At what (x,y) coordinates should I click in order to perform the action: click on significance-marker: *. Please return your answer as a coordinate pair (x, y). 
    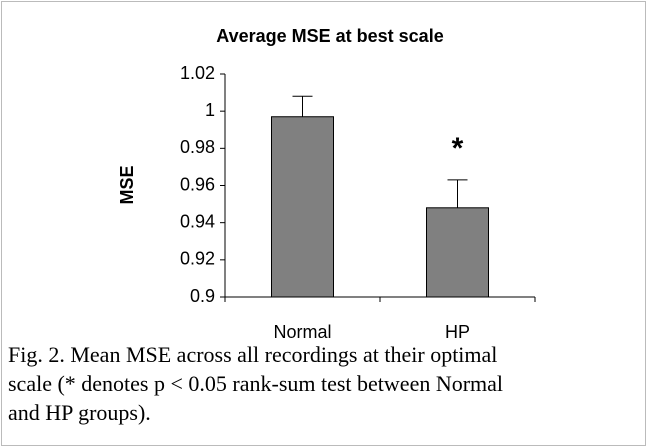
    Looking at the image, I should click on (458, 148).